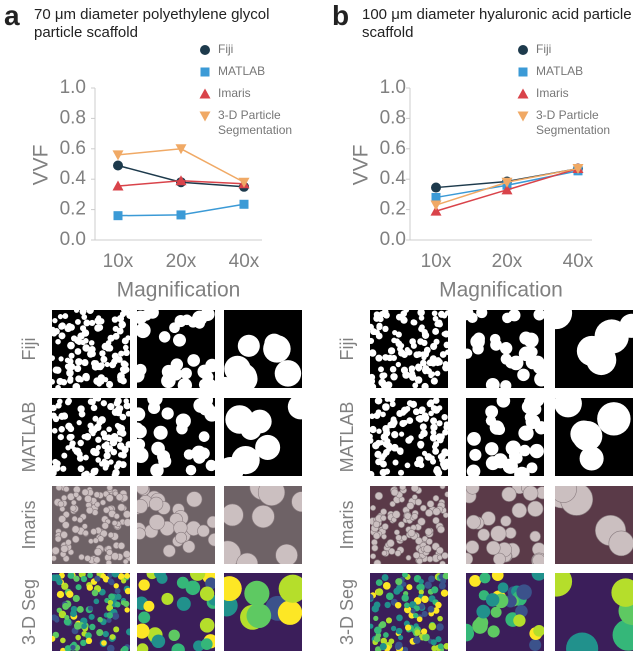  Describe the element at coordinates (436, 261) in the screenshot. I see `x-tick-label: 10x` at that location.